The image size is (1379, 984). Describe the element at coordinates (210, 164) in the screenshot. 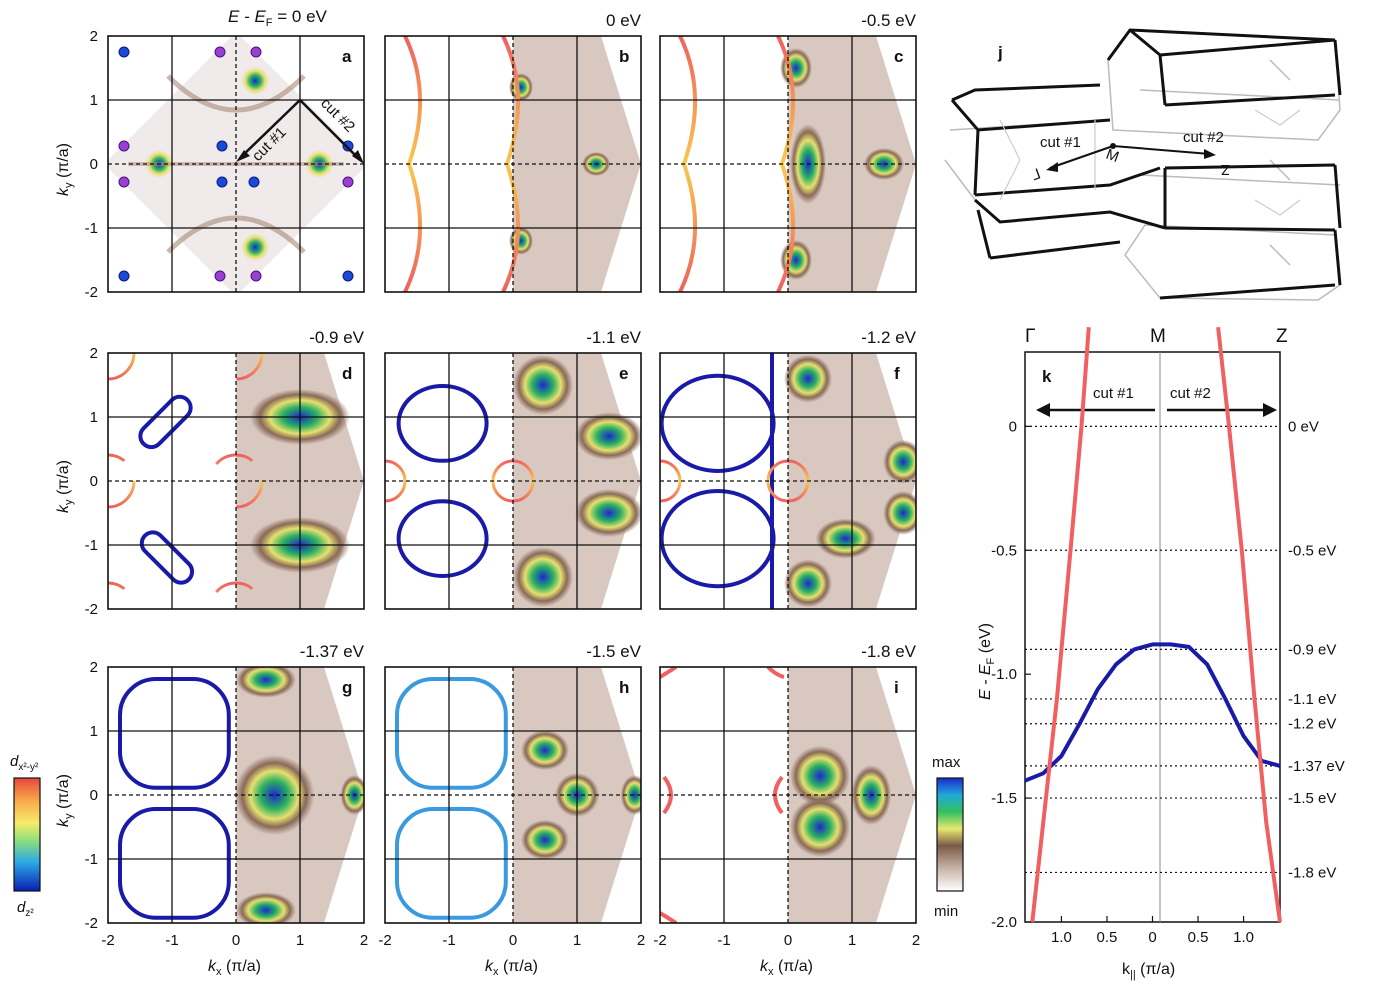

I see `panel-a: a -2 -1 0 1 2 ky (π/a)` at that location.